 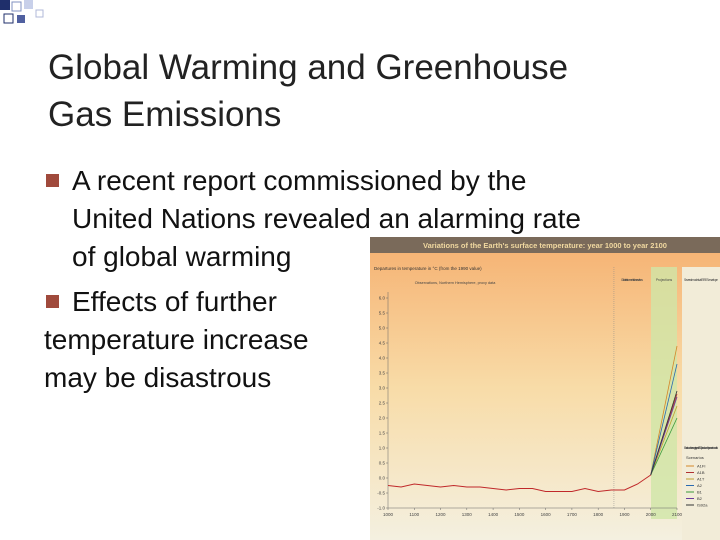 I want to click on y-tick-label: 2.0, so click(x=382, y=418).